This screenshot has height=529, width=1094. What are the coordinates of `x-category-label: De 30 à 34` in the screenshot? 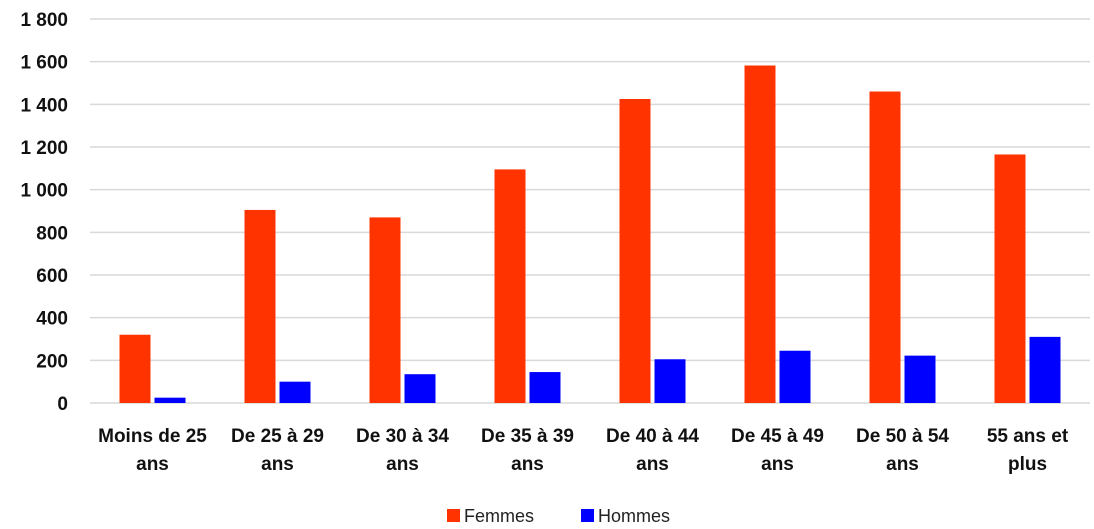 It's located at (402, 436).